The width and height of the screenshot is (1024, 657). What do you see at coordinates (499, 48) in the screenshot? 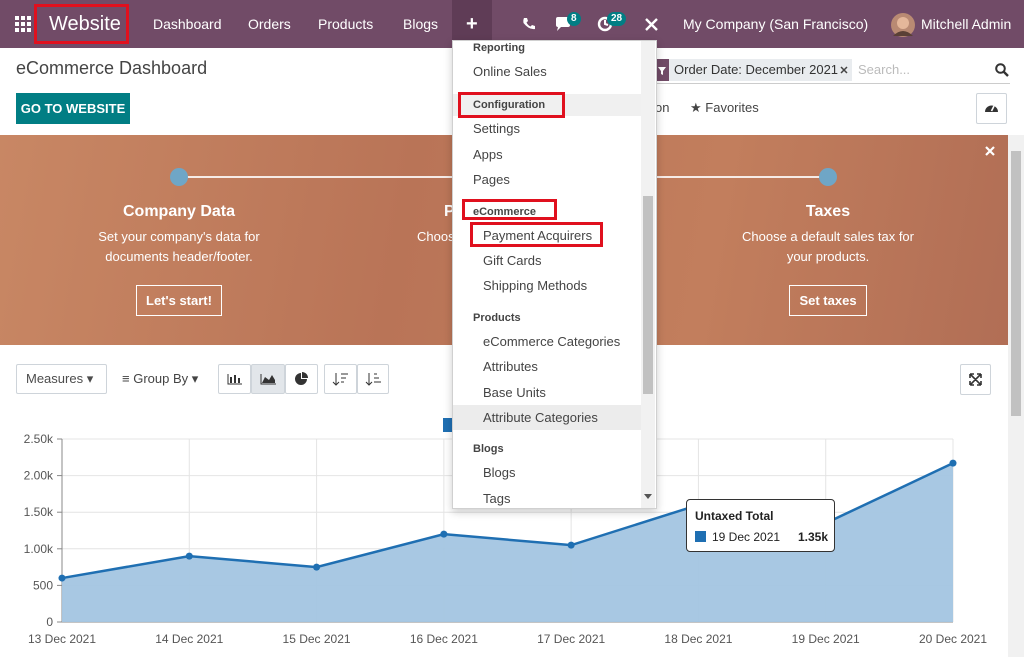
I see `menu-section-header: Reporting` at bounding box center [499, 48].